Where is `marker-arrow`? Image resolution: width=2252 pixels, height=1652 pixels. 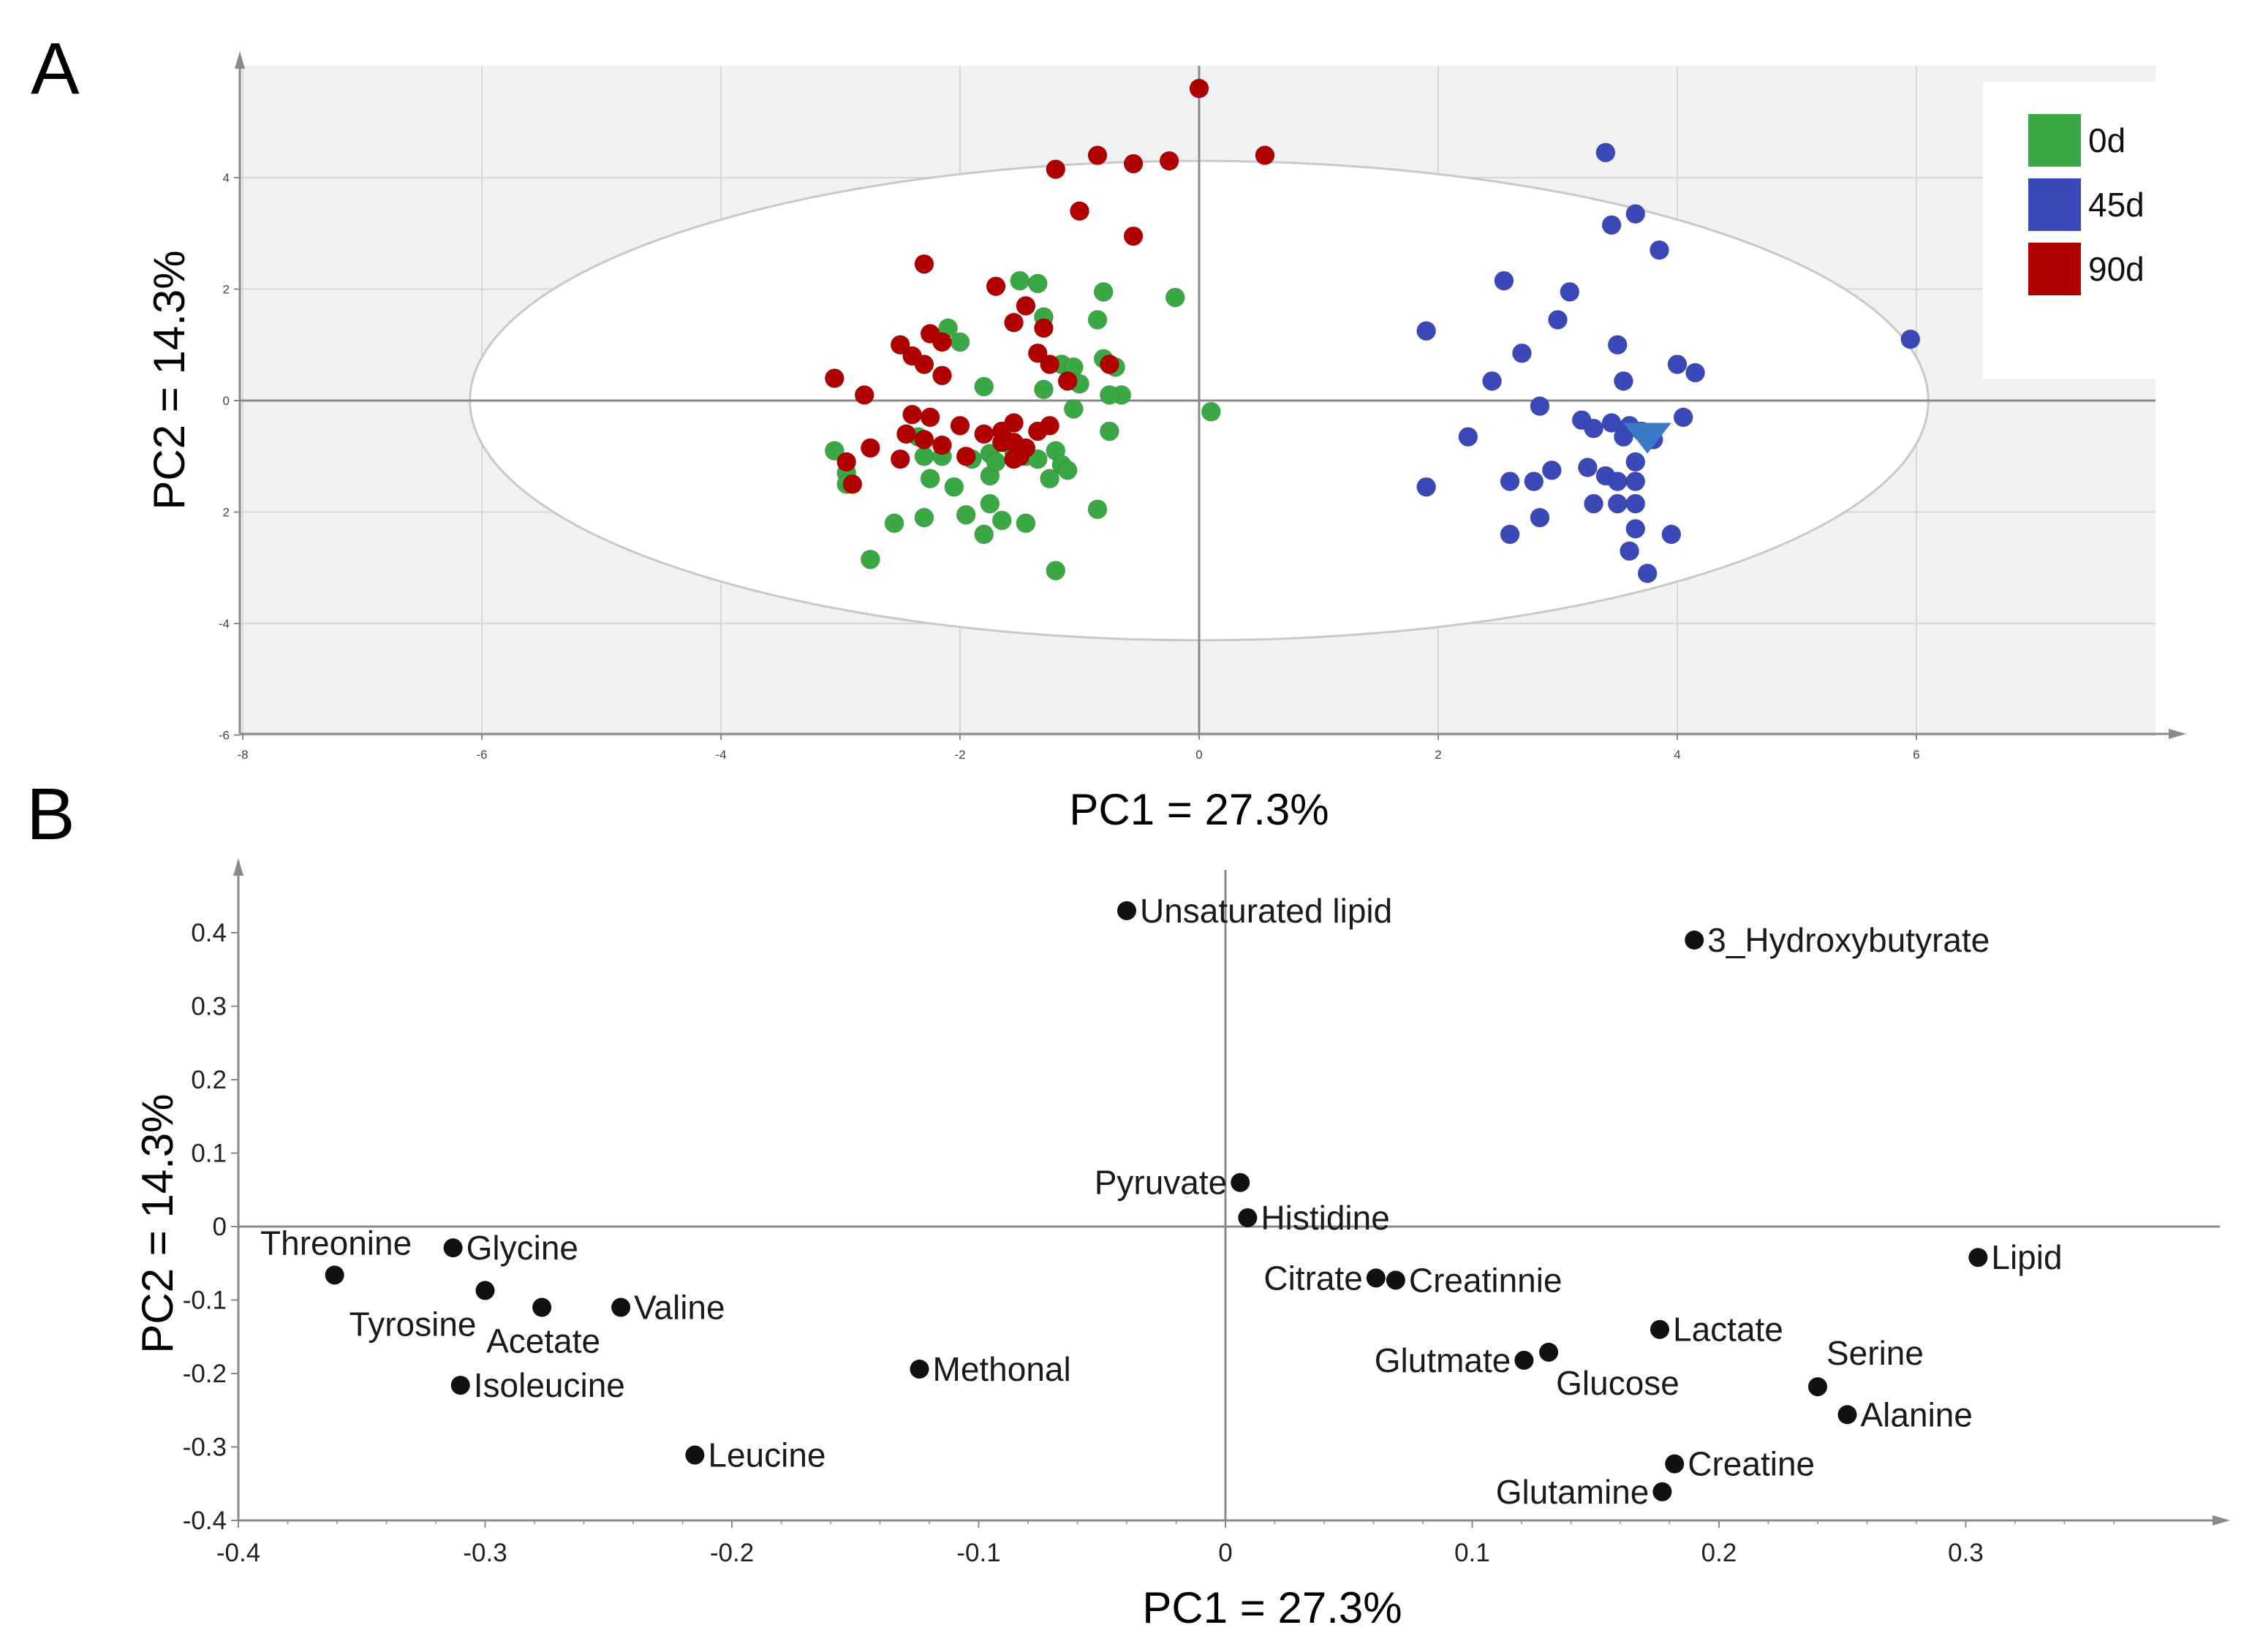
marker-arrow is located at coordinates (1647, 438).